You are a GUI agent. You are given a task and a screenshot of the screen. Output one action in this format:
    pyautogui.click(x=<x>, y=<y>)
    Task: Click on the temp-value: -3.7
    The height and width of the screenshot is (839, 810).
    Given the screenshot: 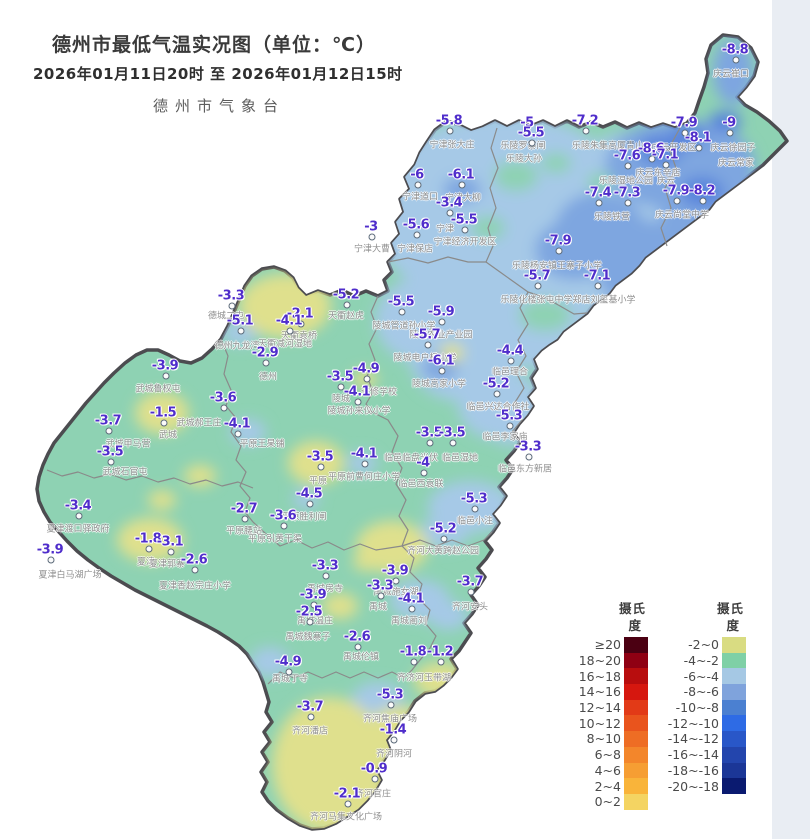 What is the action you would take?
    pyautogui.click(x=310, y=707)
    